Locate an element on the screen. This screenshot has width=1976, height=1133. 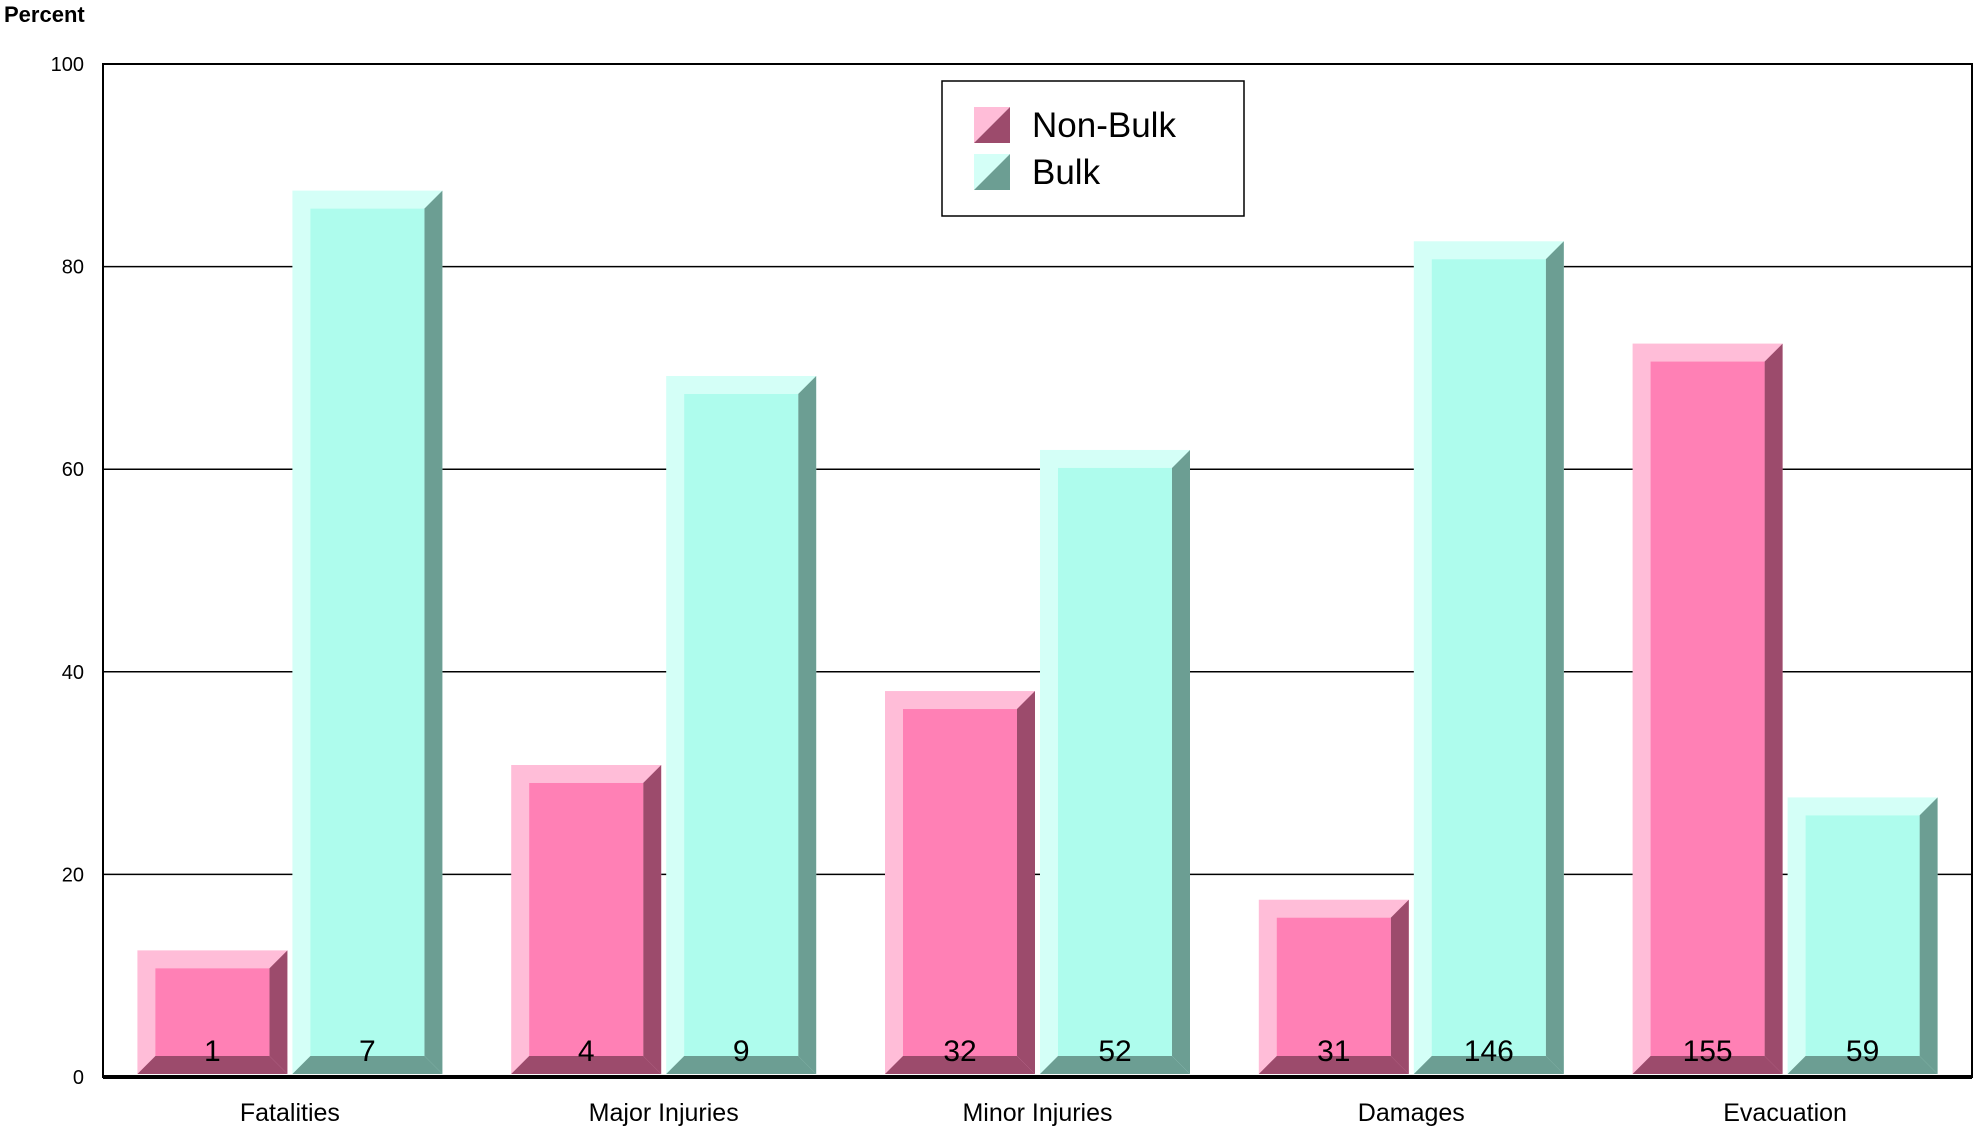
legend-swatch-bulk is located at coordinates (992, 172).